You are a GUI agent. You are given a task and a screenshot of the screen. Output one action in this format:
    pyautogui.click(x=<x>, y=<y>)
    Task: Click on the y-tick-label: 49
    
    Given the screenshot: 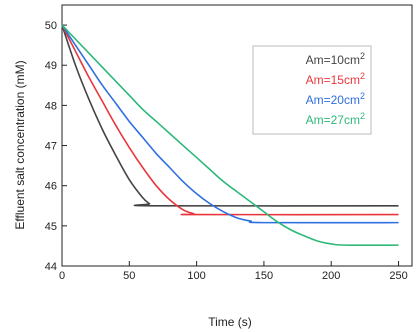 What is the action you would take?
    pyautogui.click(x=51, y=66)
    